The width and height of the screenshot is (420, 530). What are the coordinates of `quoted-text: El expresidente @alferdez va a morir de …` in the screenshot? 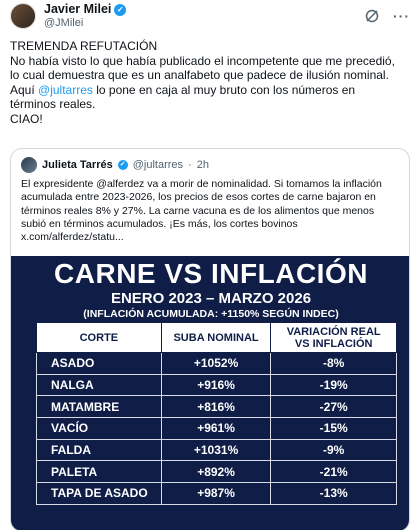 It's located at (212, 211).